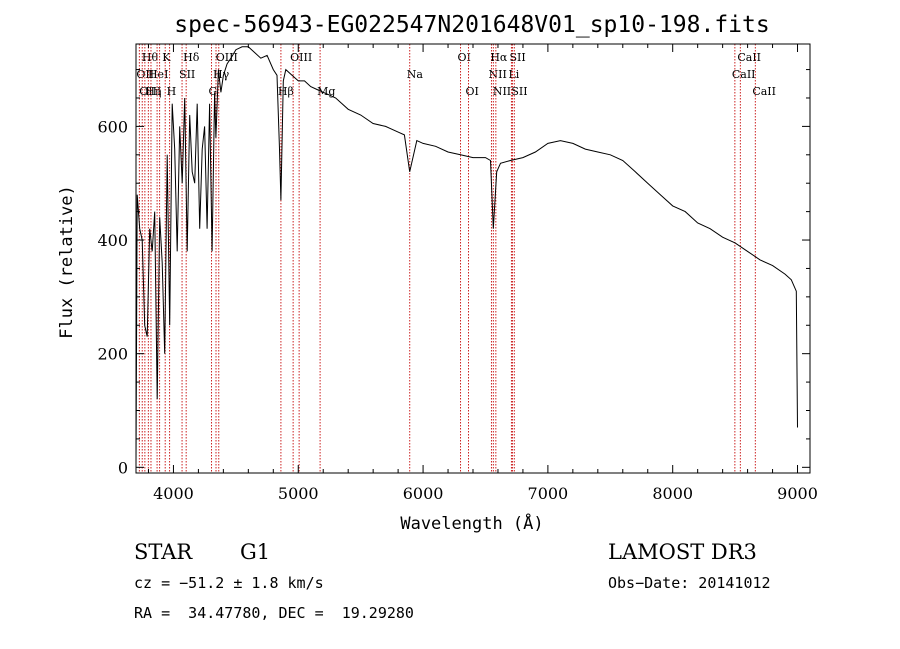  What do you see at coordinates (213, 91) in the screenshot?
I see `line-marker-label-11: G` at bounding box center [213, 91].